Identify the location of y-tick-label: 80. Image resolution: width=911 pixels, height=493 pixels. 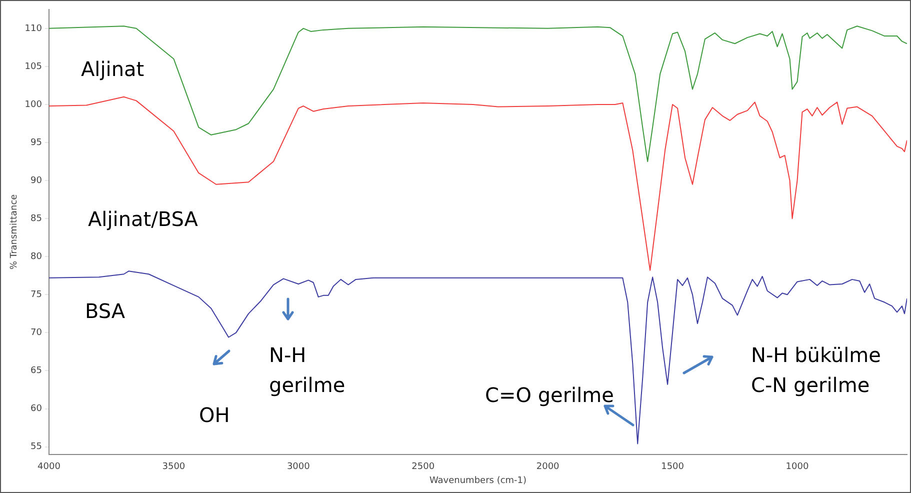
(36, 257).